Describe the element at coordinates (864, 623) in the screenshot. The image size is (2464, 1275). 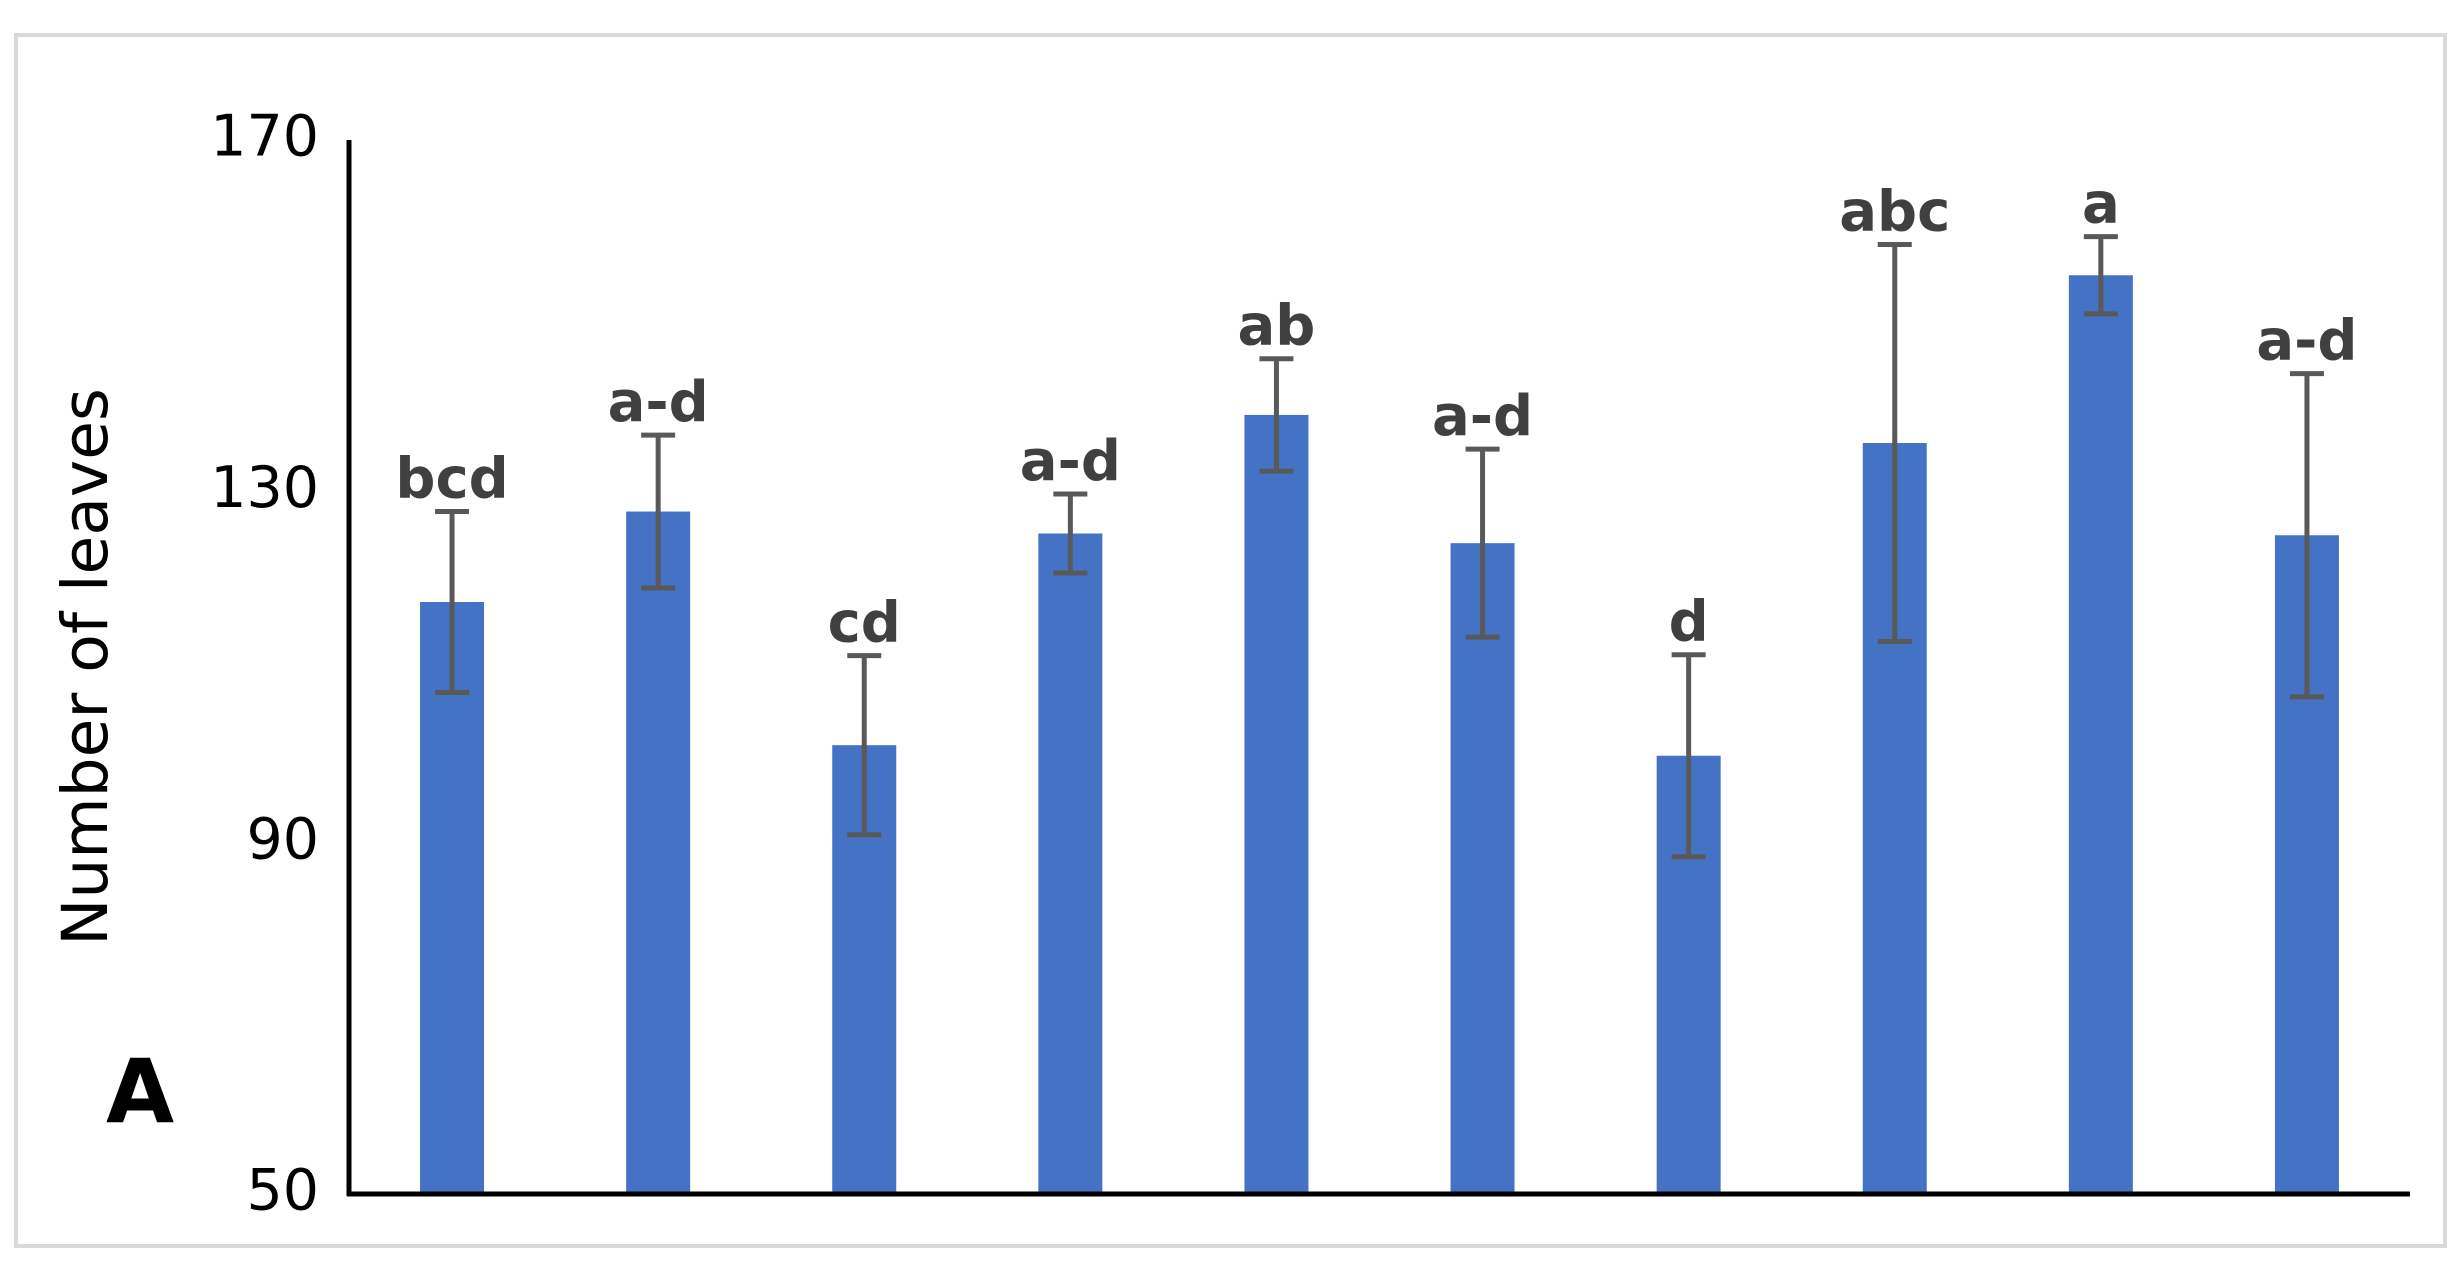
I see `significance-label: cd` at that location.